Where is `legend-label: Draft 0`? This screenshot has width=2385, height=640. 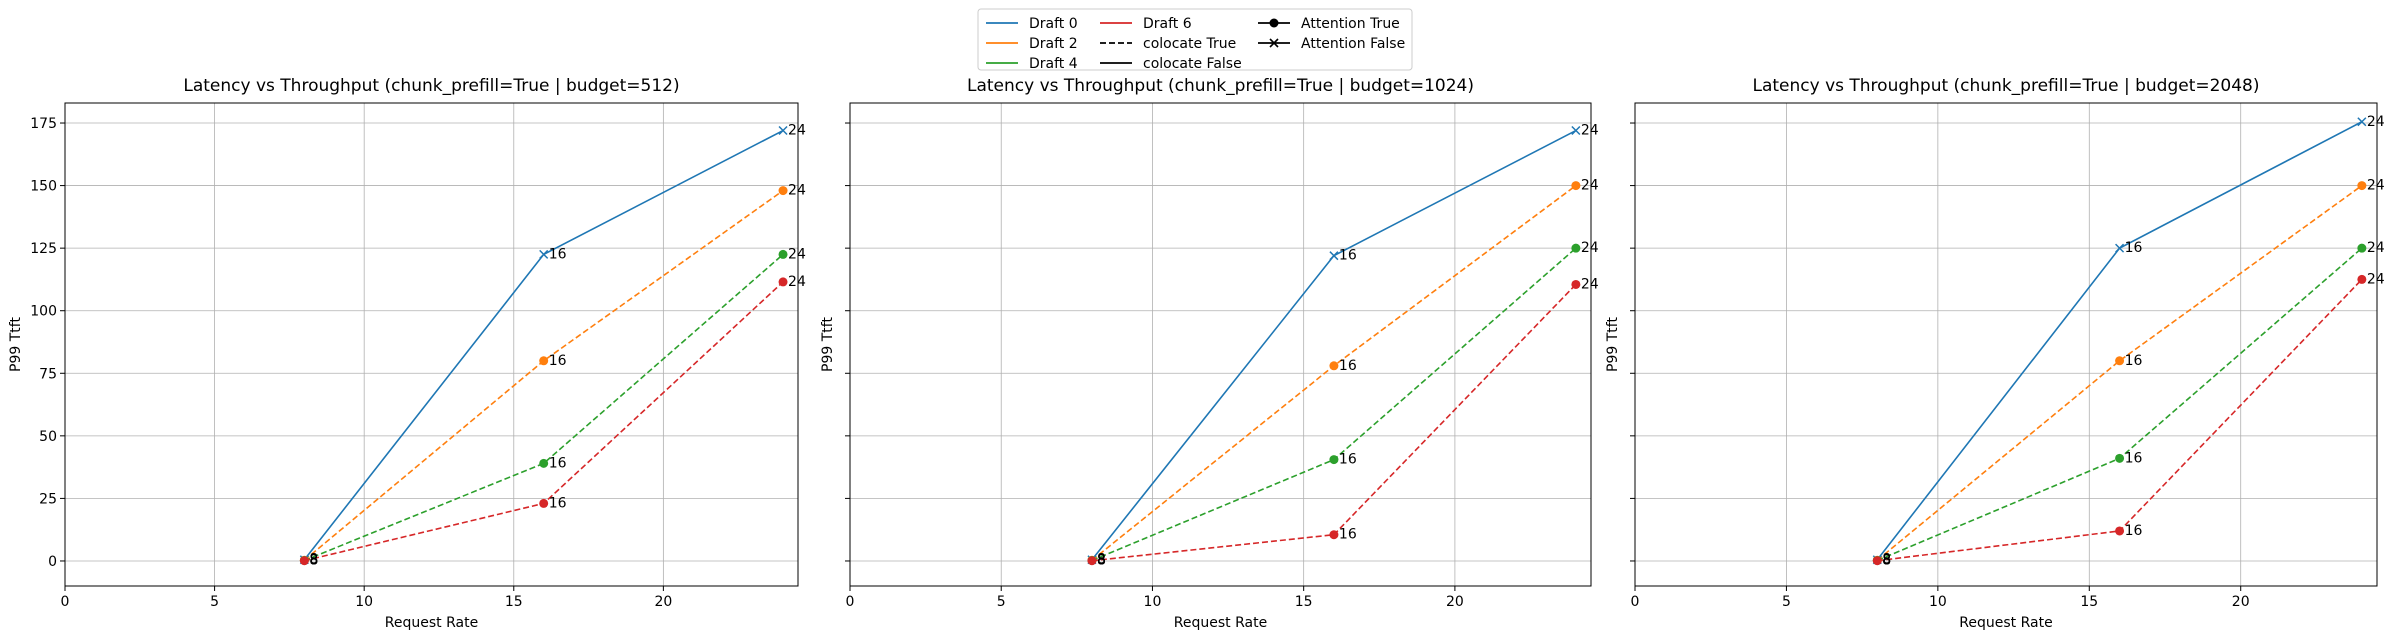
legend-label: Draft 0 is located at coordinates (1053, 24).